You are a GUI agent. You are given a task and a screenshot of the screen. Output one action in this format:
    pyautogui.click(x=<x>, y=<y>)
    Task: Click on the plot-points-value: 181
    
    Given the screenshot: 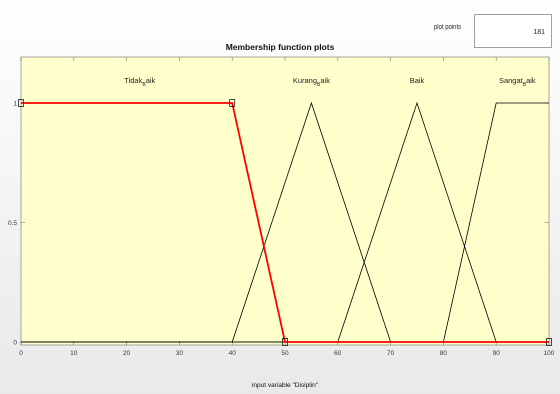 What is the action you would take?
    pyautogui.click(x=539, y=32)
    